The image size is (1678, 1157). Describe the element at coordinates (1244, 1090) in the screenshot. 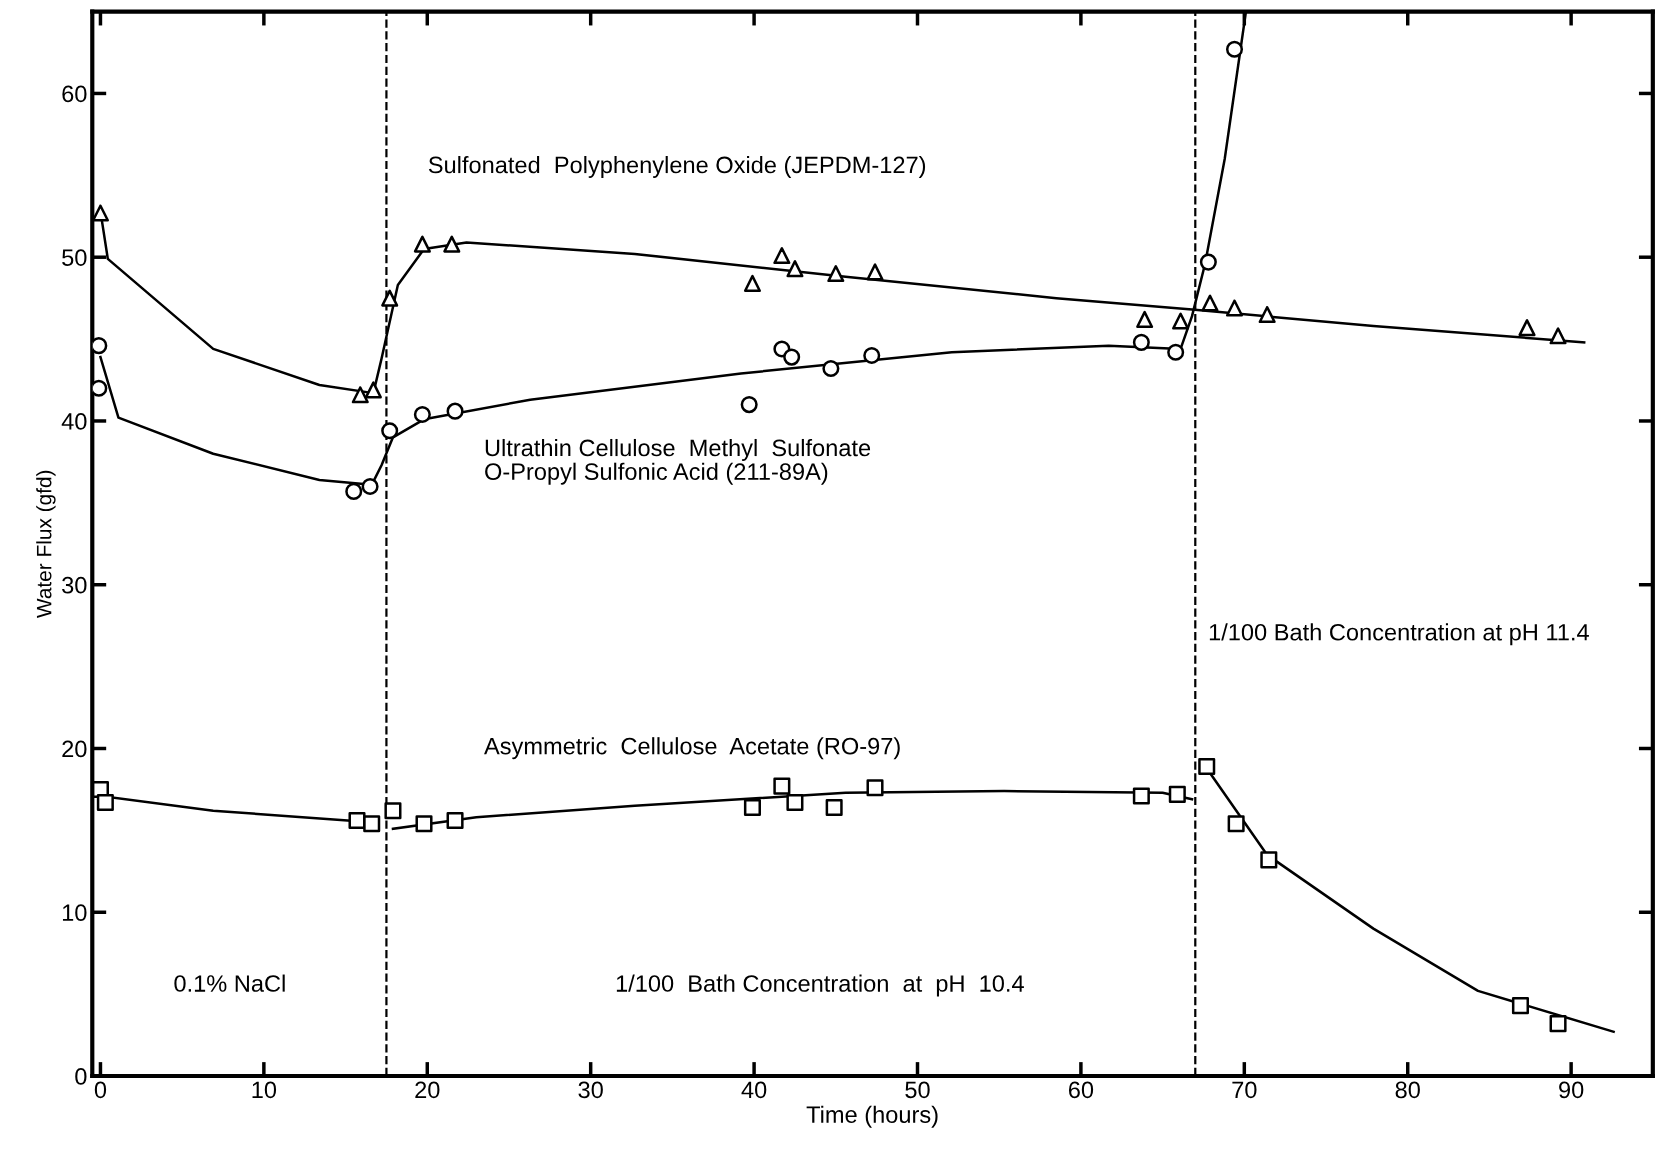

I see `x-tick-label: 70` at that location.